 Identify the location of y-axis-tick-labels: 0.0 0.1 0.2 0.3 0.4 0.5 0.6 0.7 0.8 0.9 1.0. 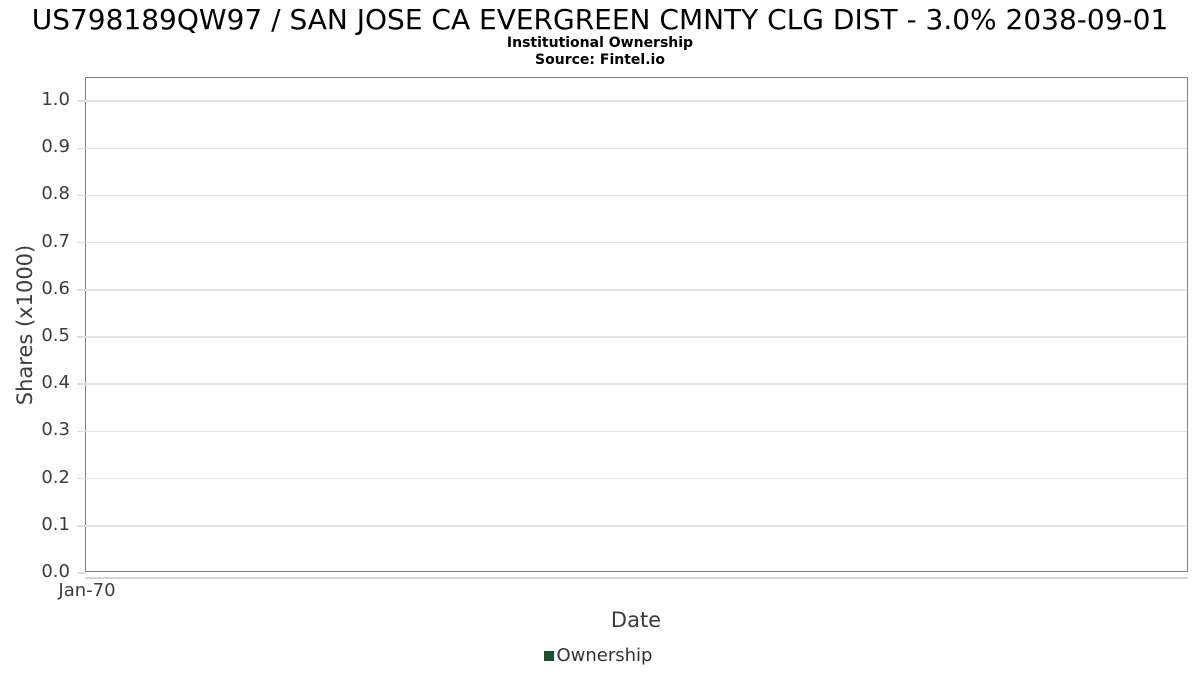
(38, 329).